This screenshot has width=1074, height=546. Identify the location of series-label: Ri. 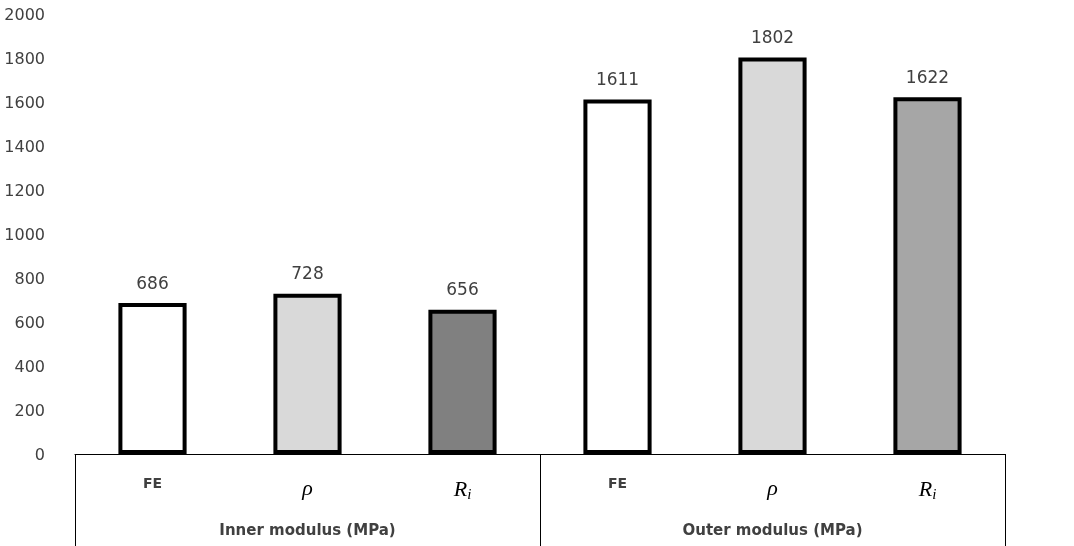
(462, 489).